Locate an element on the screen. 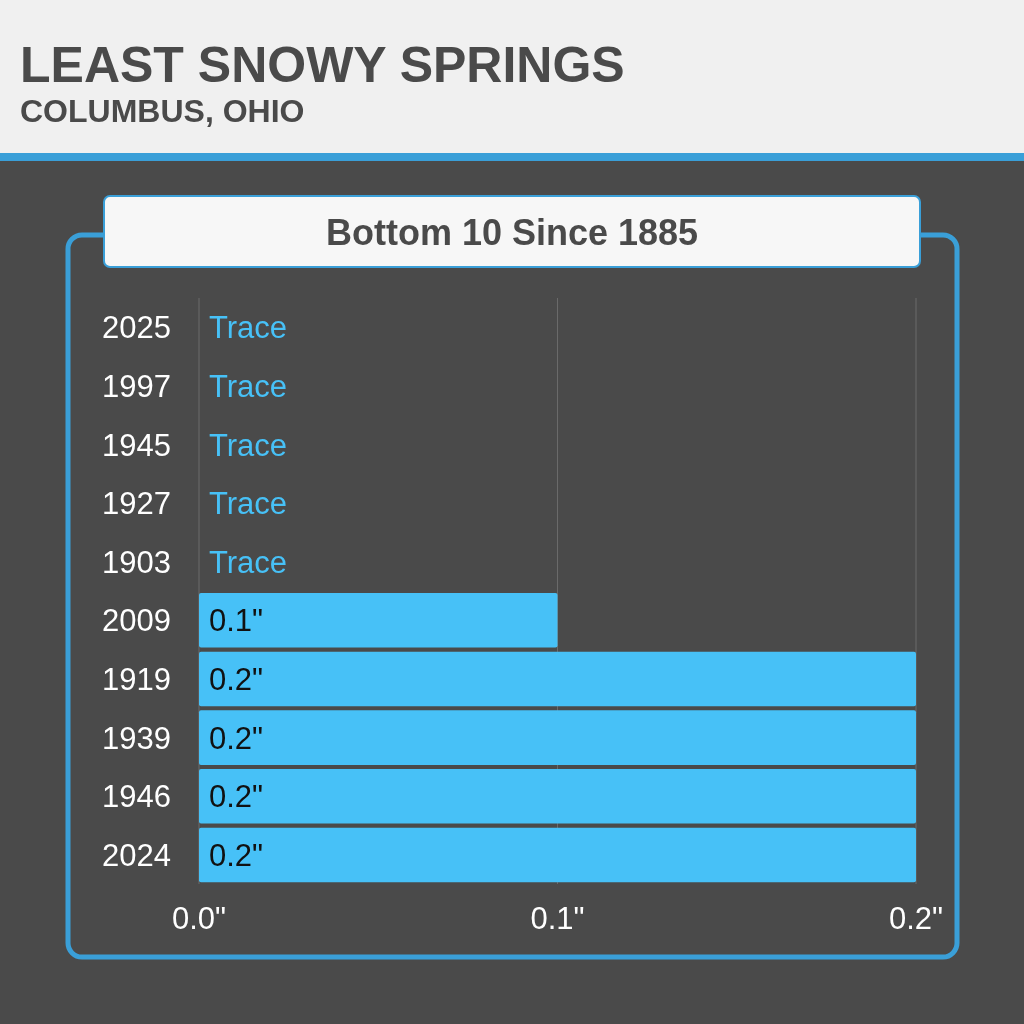 This screenshot has height=1024, width=1024. x-tick-label: 0.2" is located at coordinates (916, 919).